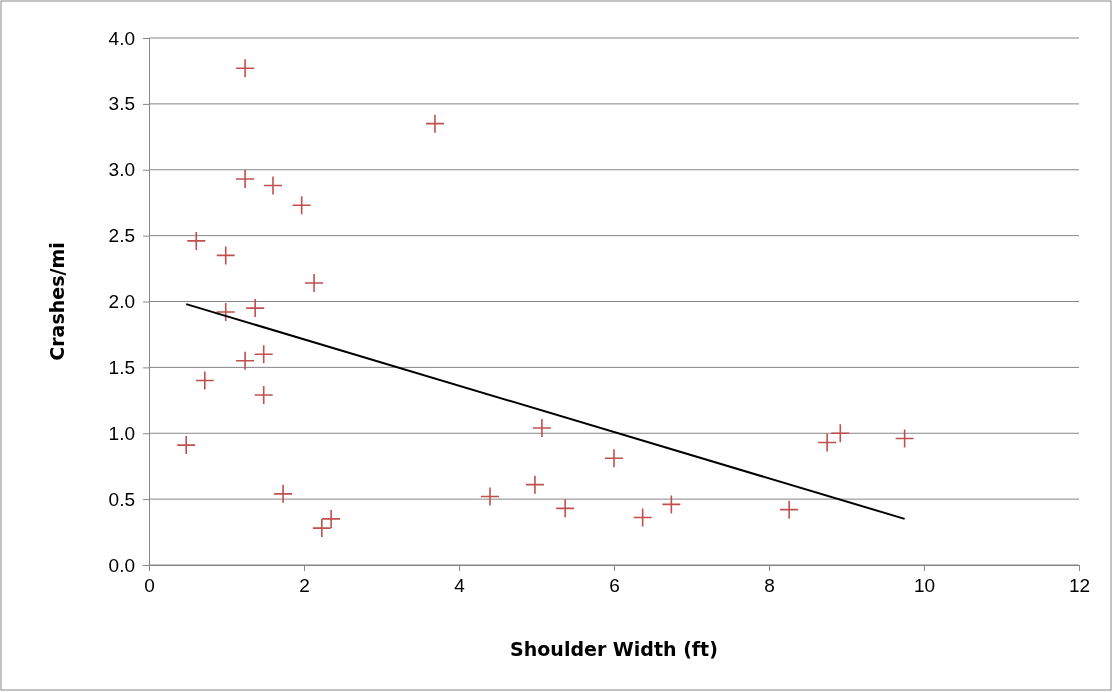 This screenshot has height=692, width=1113. I want to click on y-tick-label: 3.0, so click(121, 170).